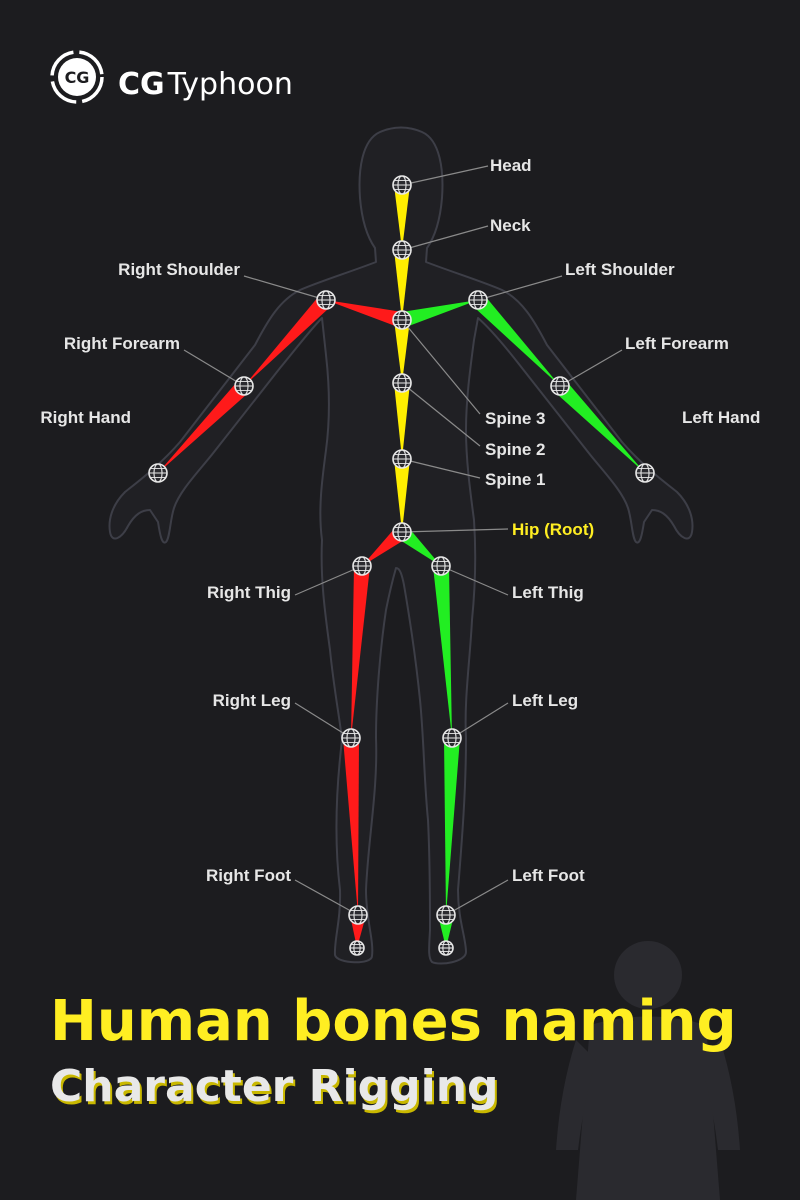 This screenshot has width=800, height=1200. What do you see at coordinates (402, 217) in the screenshot?
I see `bone-head-to-neck` at bounding box center [402, 217].